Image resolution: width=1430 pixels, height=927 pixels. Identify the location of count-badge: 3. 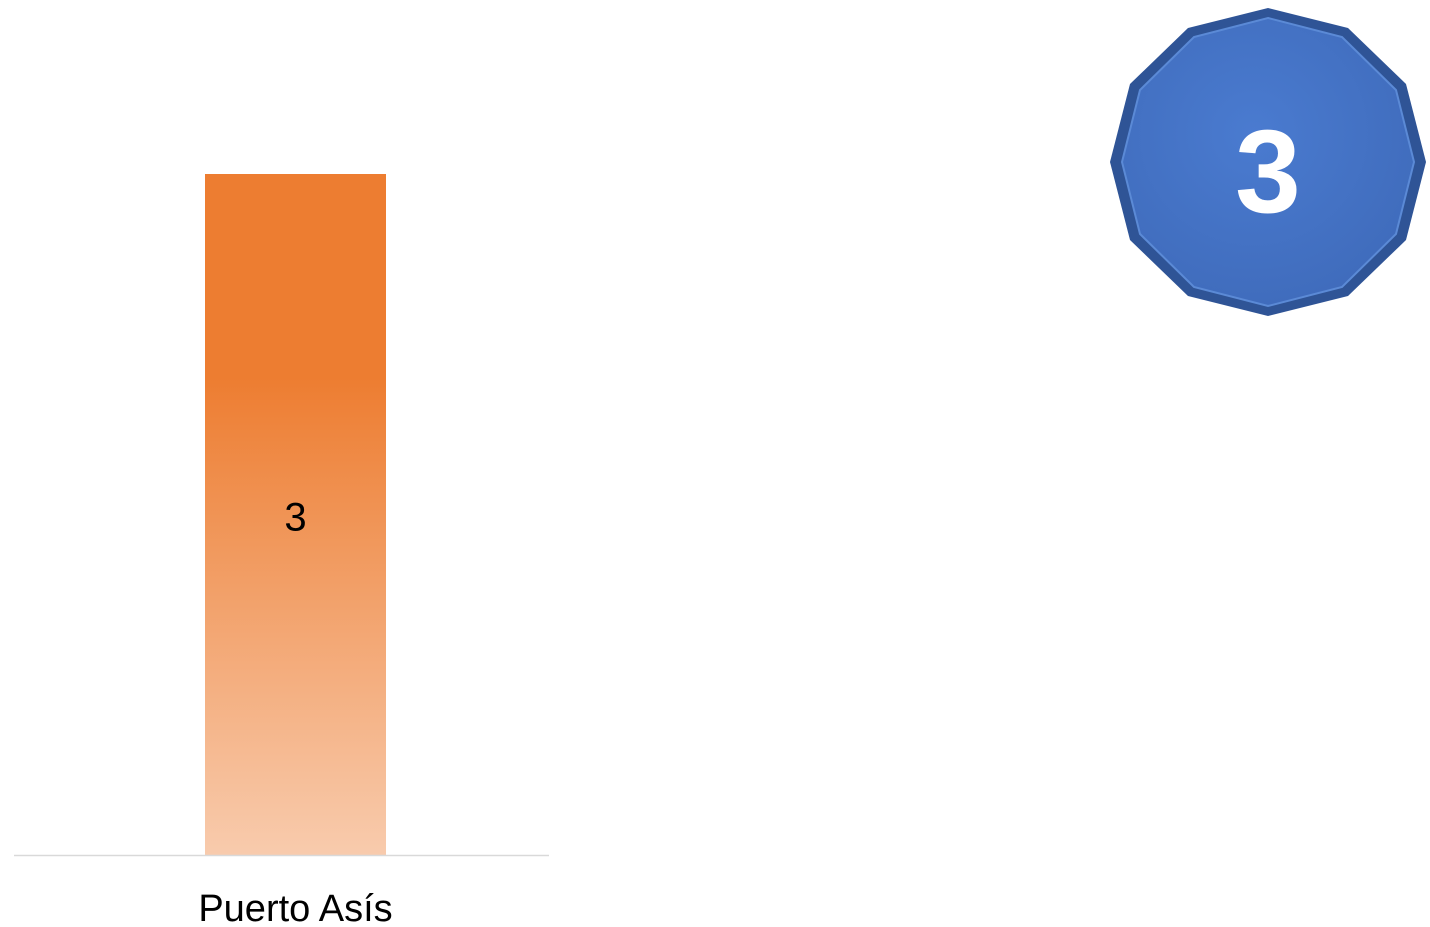
(1268, 162).